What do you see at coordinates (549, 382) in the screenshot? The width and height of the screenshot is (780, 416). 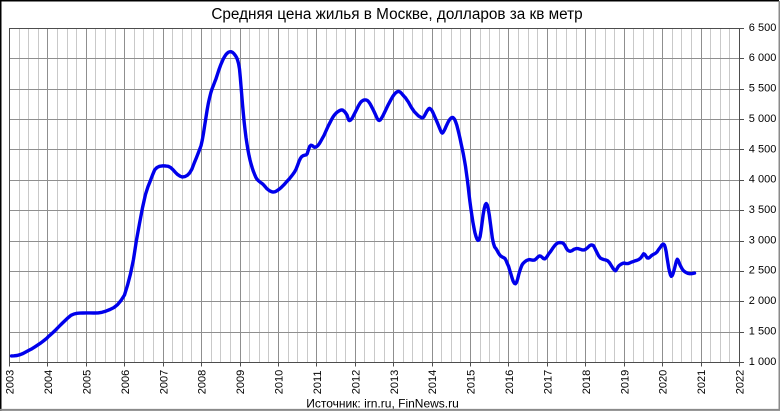 I see `svg-text: 2017` at bounding box center [549, 382].